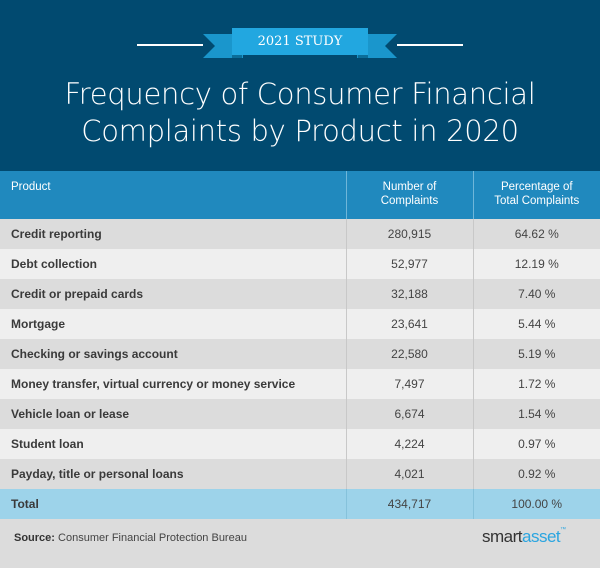  I want to click on total-row: Total 434,717 100.00 %, so click(300, 504).